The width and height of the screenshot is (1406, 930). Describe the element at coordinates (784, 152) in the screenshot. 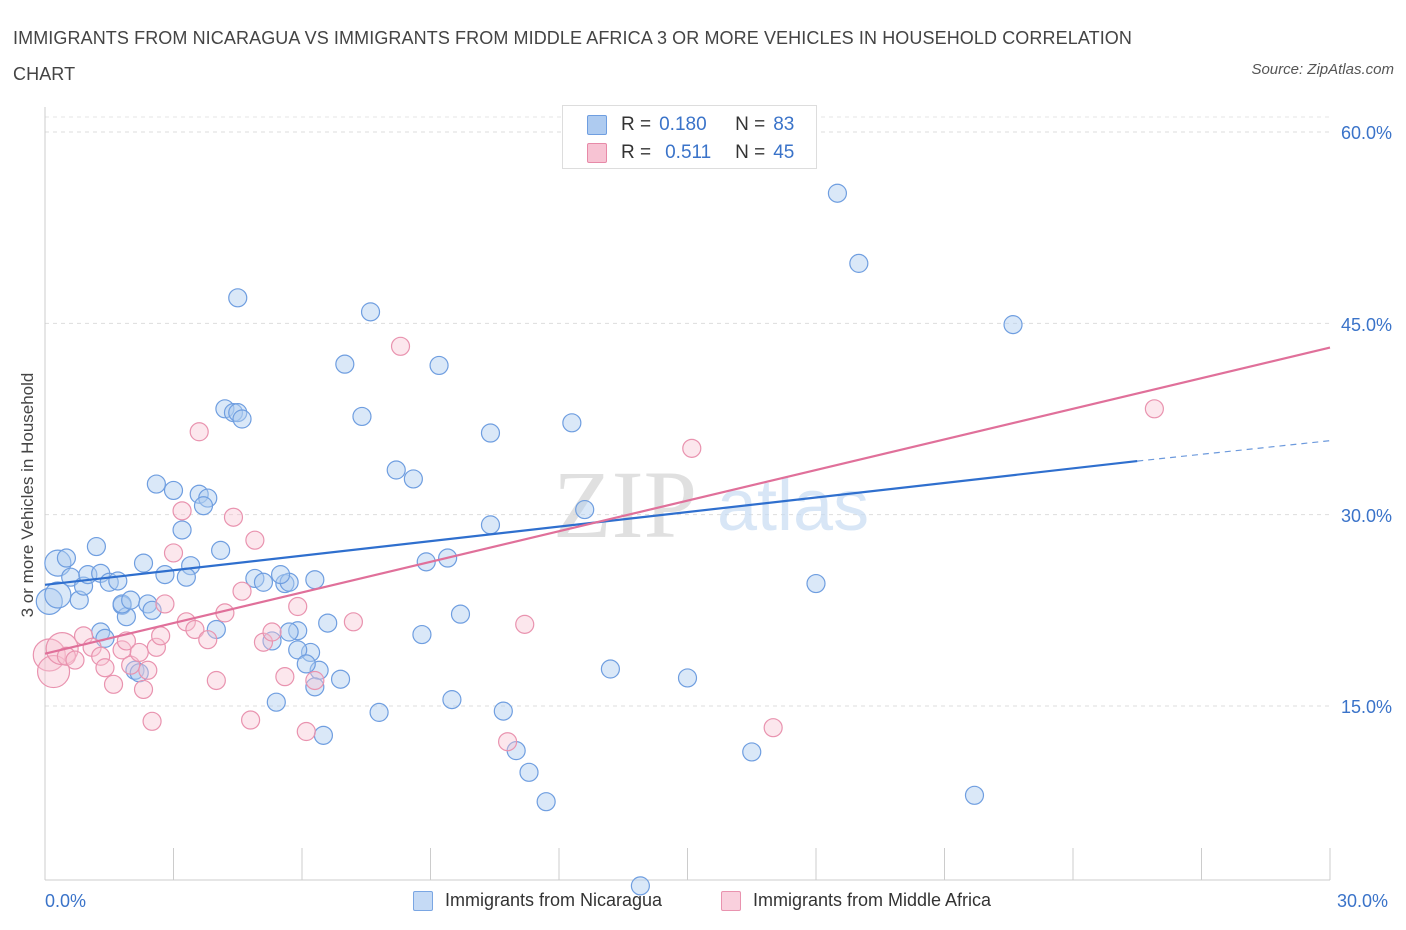

I see `legend-n-value: 45` at that location.